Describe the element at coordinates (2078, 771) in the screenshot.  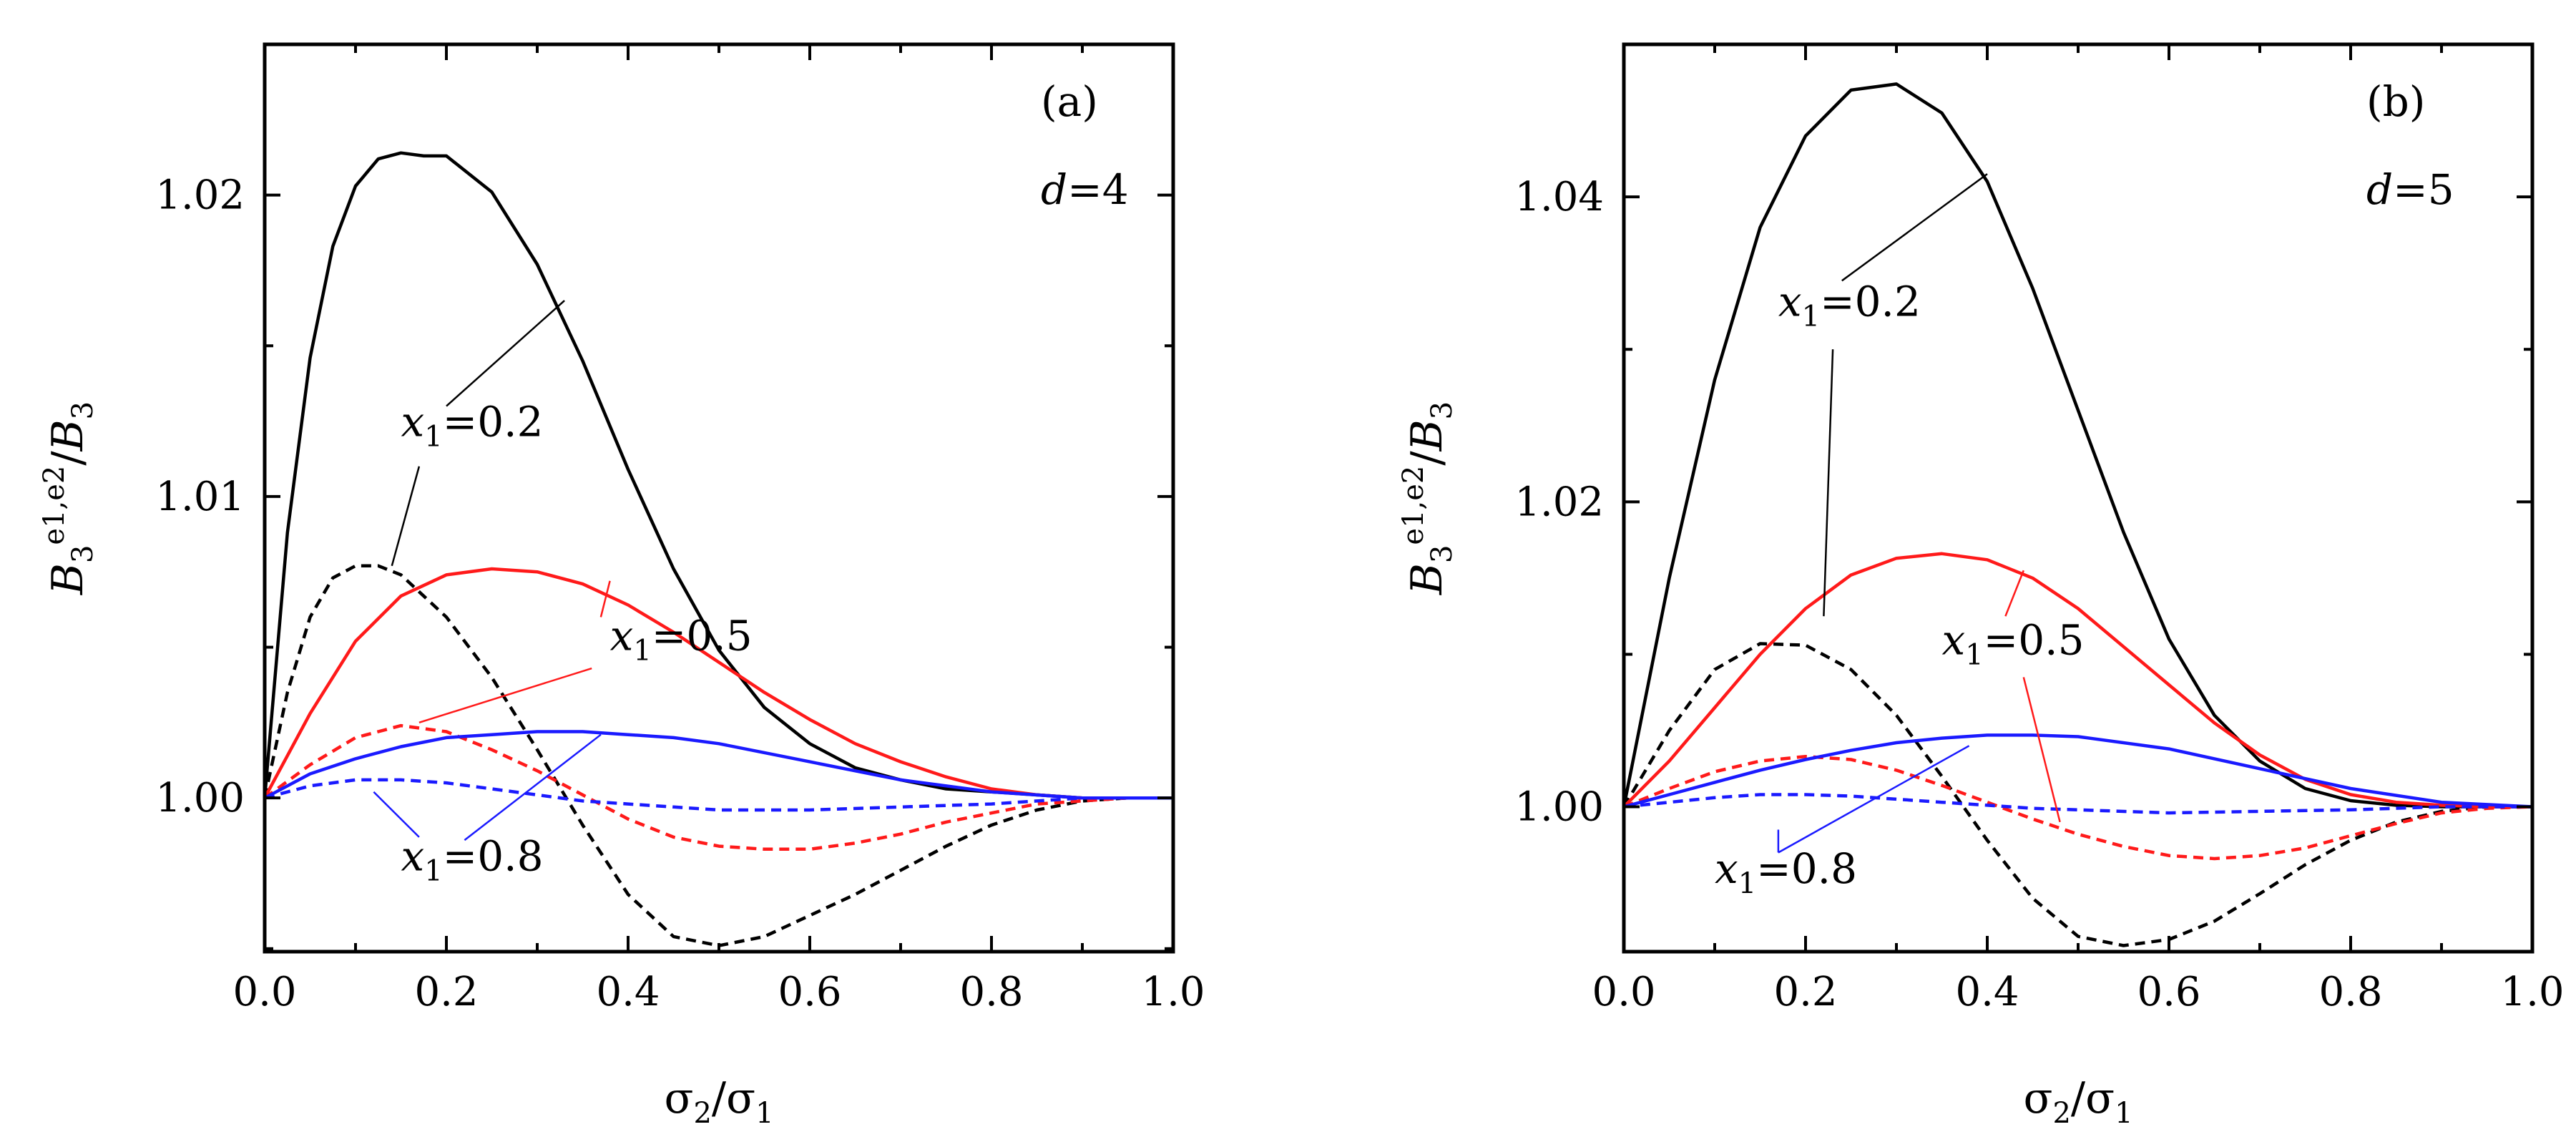
I see `panel-b-series-blue-solid-line` at that location.